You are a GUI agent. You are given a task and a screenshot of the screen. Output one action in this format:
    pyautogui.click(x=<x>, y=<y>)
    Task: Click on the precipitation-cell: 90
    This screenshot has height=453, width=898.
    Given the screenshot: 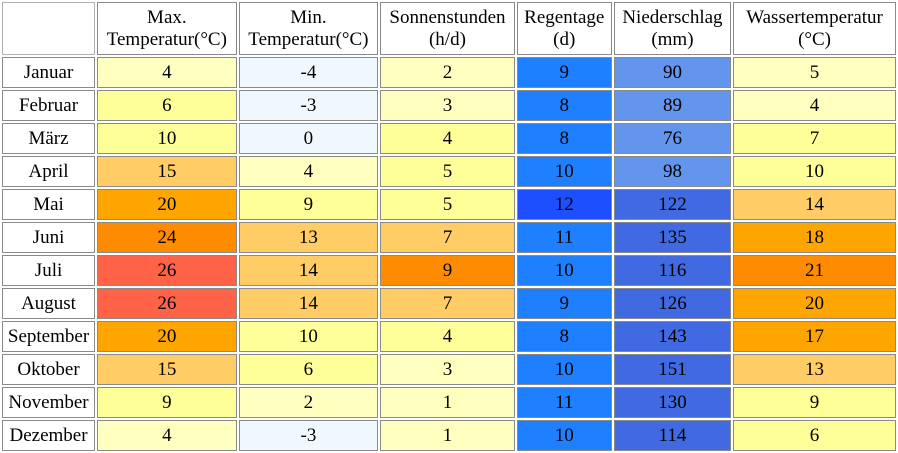 What is the action you would take?
    pyautogui.click(x=672, y=72)
    